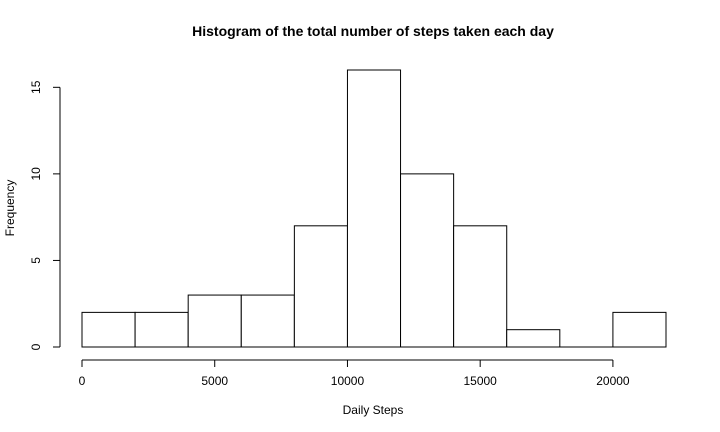 This screenshot has height=432, width=720. I want to click on x-tick-label-3: 15000, so click(480, 381).